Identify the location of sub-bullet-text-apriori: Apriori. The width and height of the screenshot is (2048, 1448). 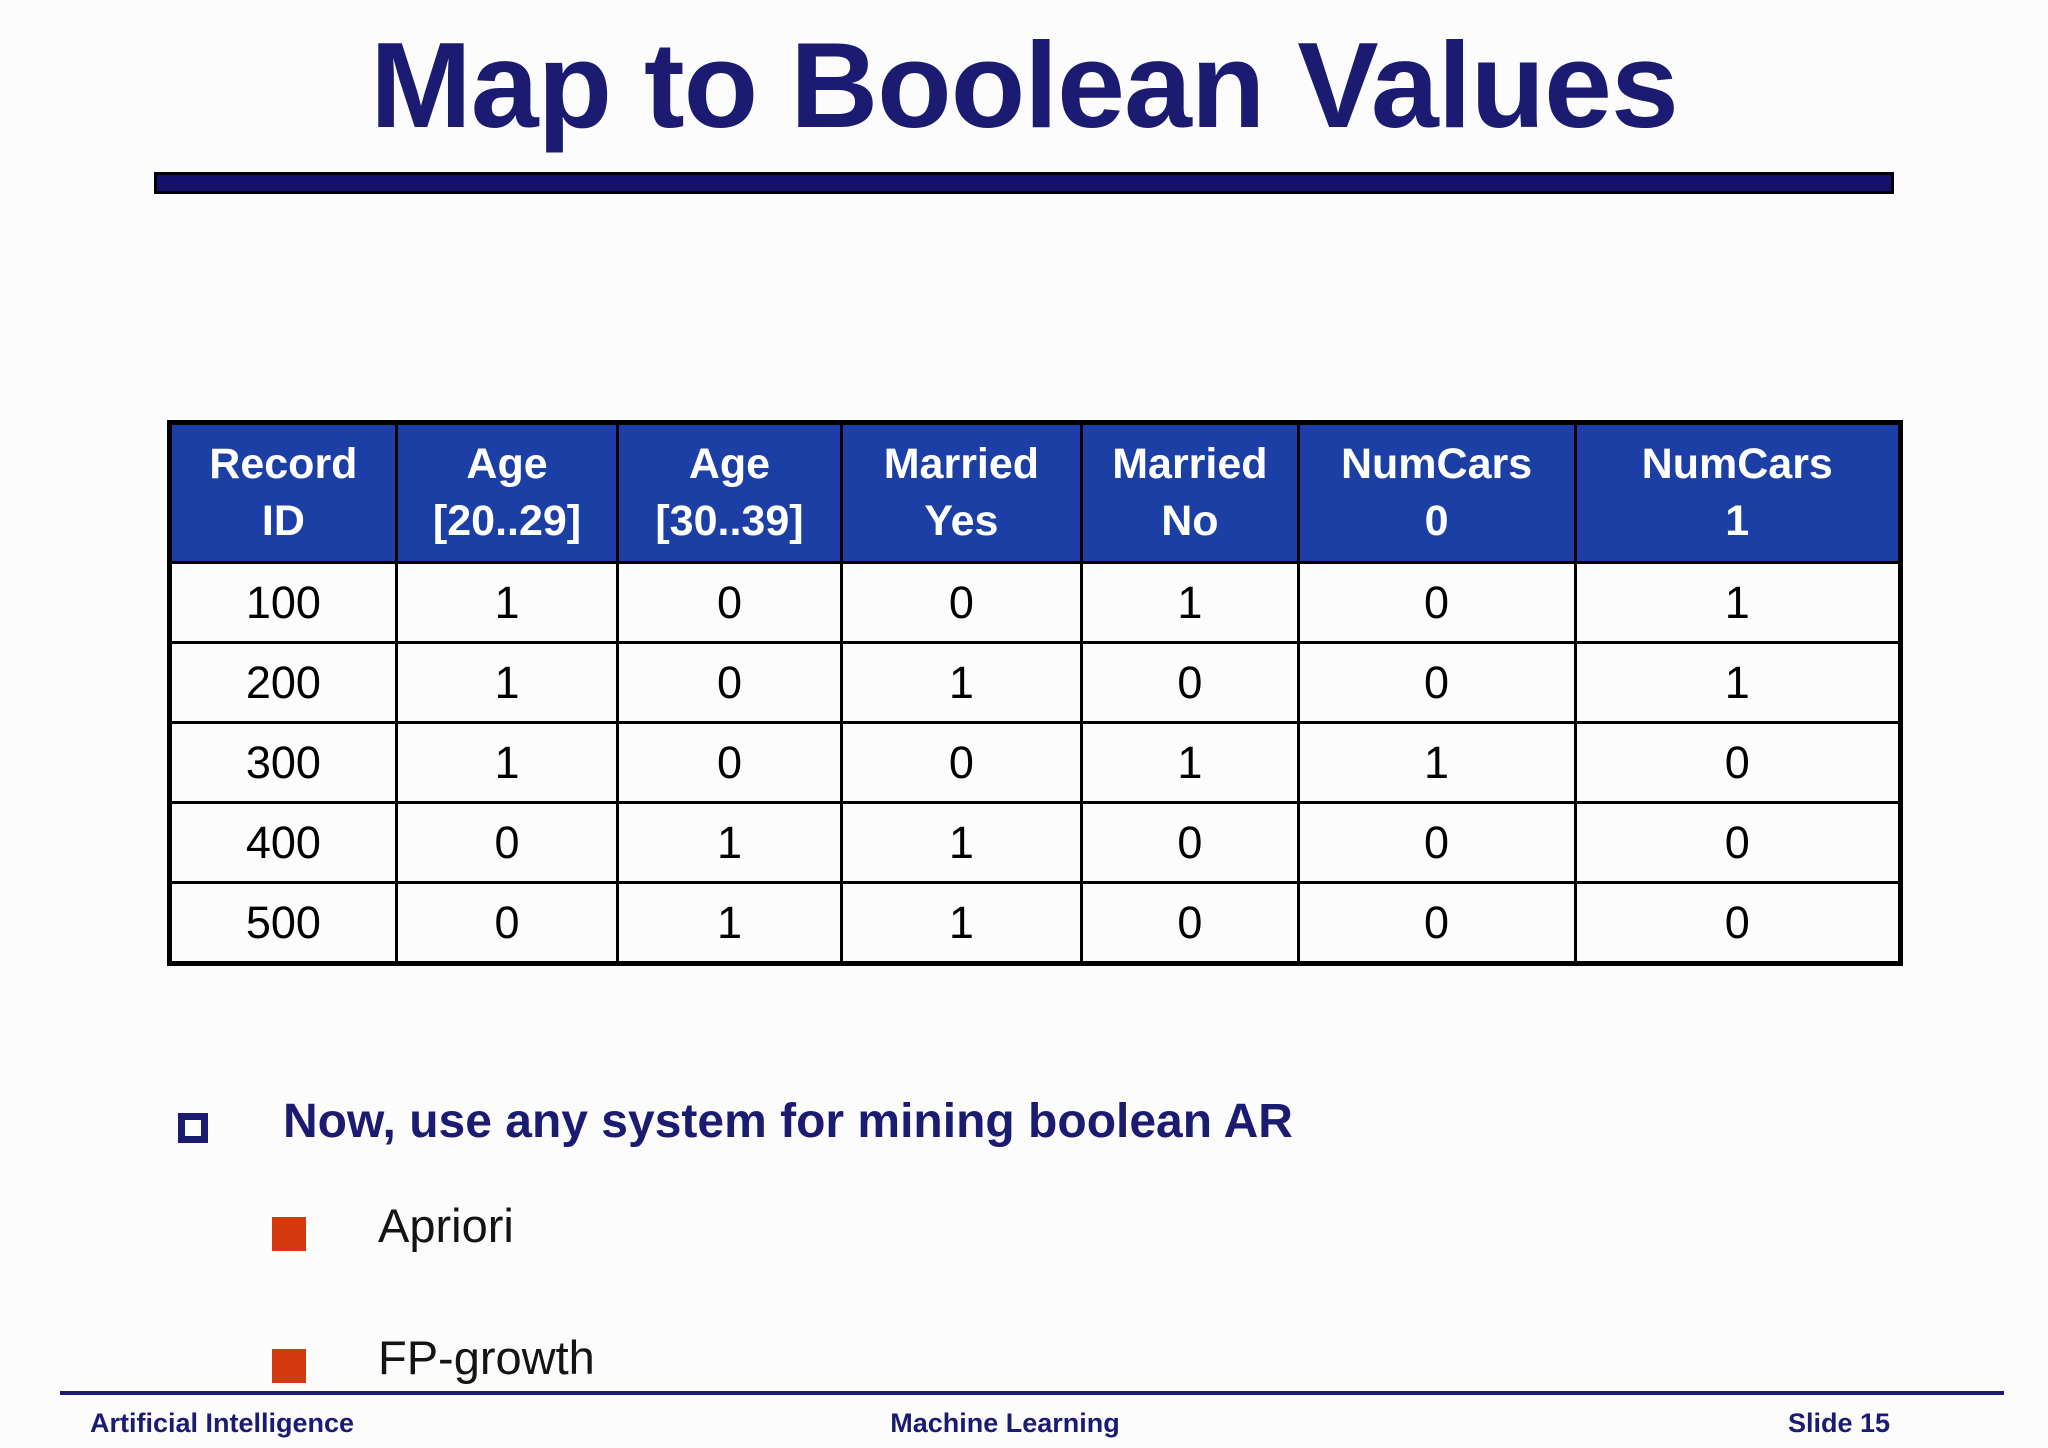
(446, 1225).